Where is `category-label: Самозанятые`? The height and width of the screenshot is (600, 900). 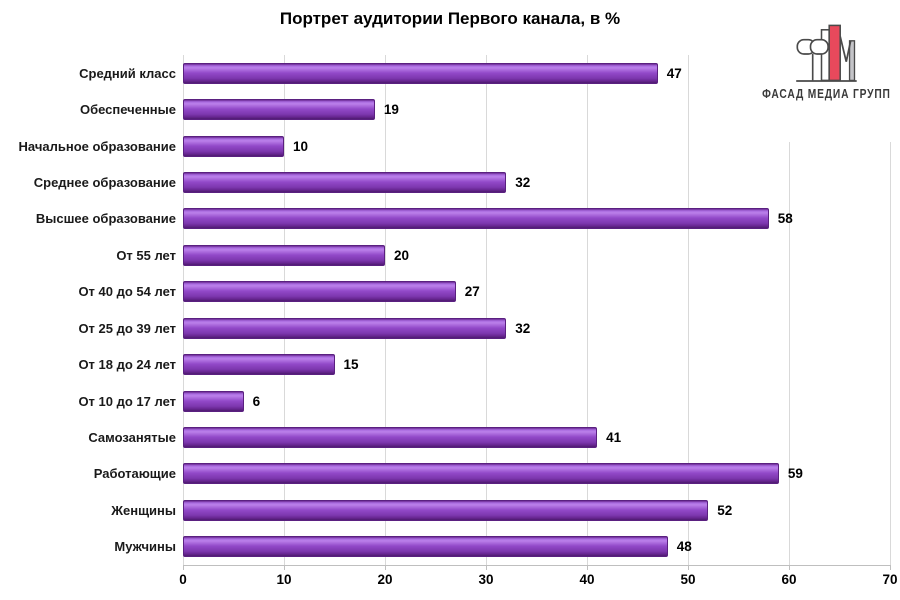 category-label: Самозанятые is located at coordinates (132, 437).